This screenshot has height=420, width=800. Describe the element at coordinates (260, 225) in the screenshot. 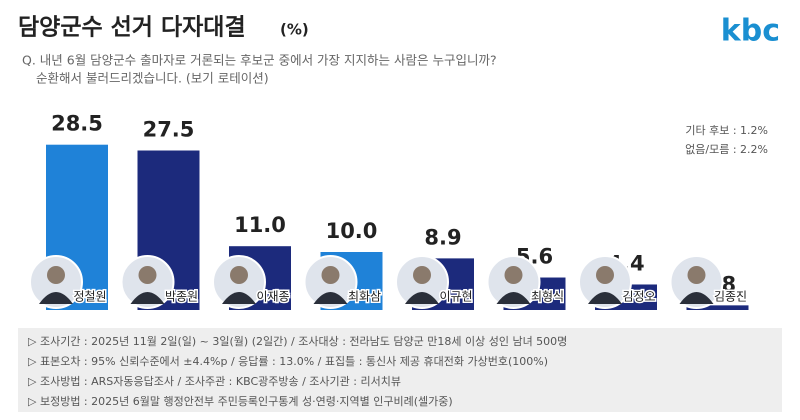

I see `value-label: 11.0` at that location.